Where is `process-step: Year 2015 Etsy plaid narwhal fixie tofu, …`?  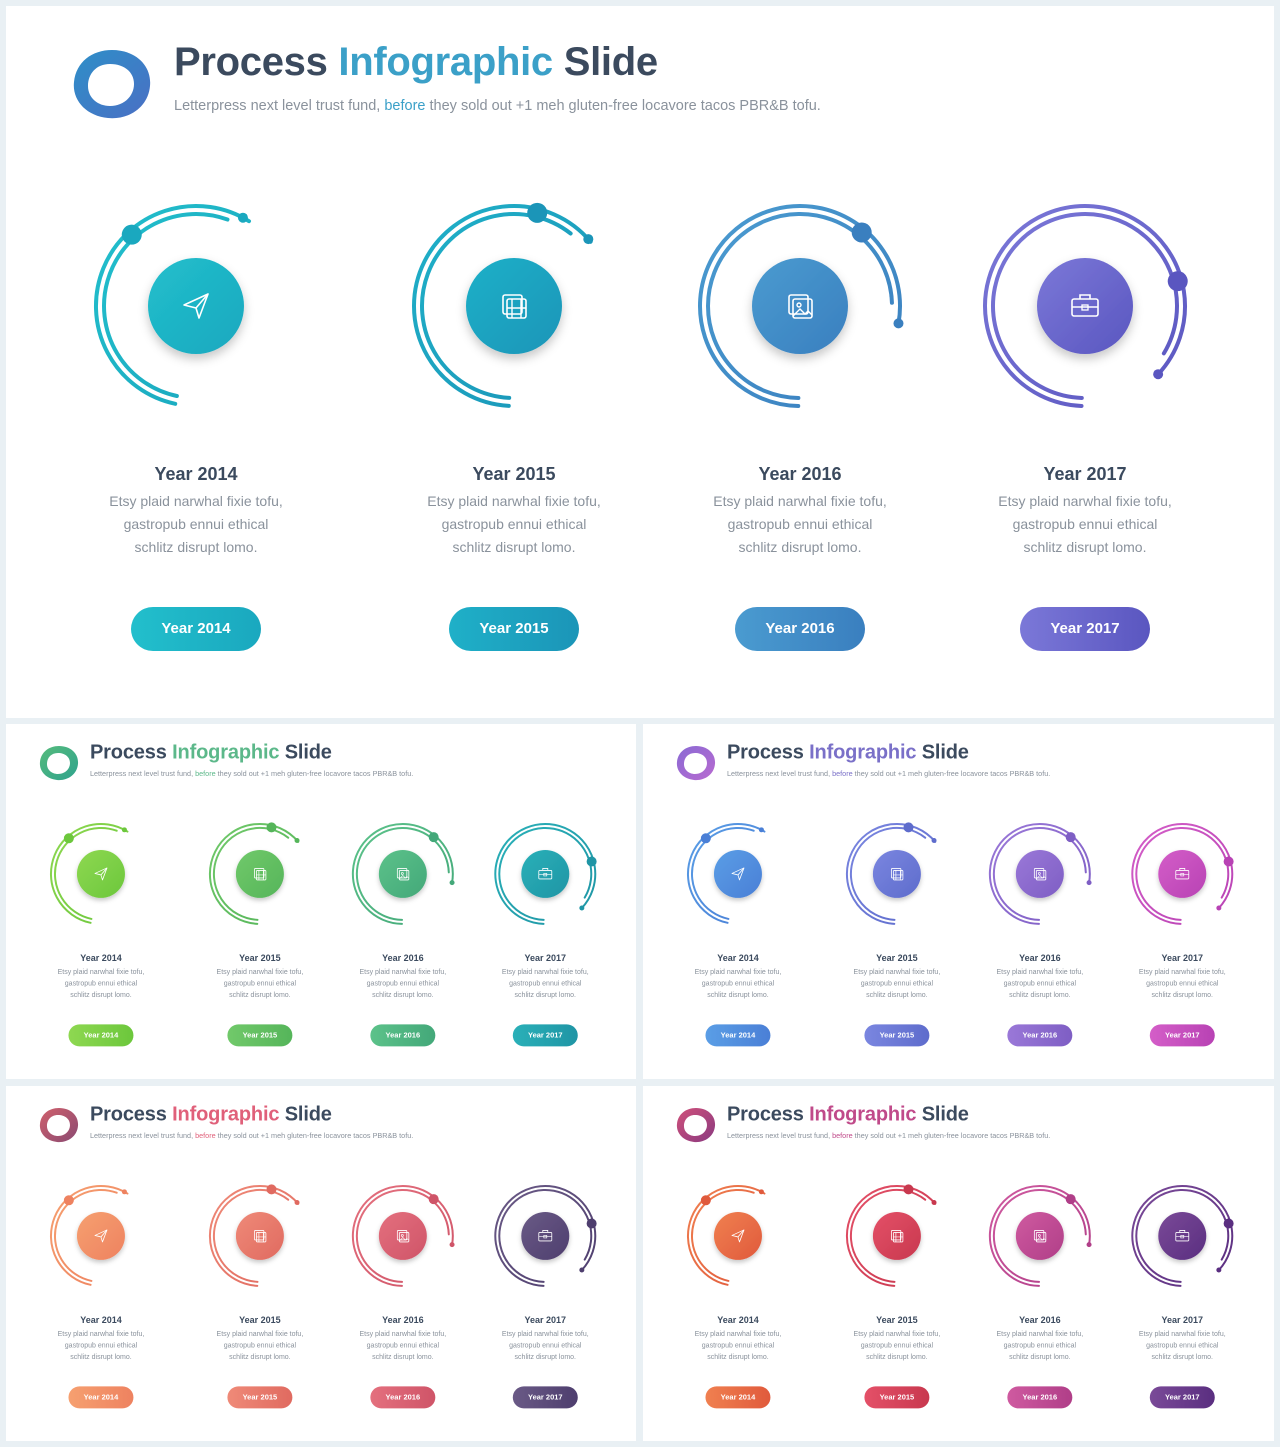
process-step: Year 2015 Etsy plaid narwhal fixie tofu, … is located at coordinates (897, 936).